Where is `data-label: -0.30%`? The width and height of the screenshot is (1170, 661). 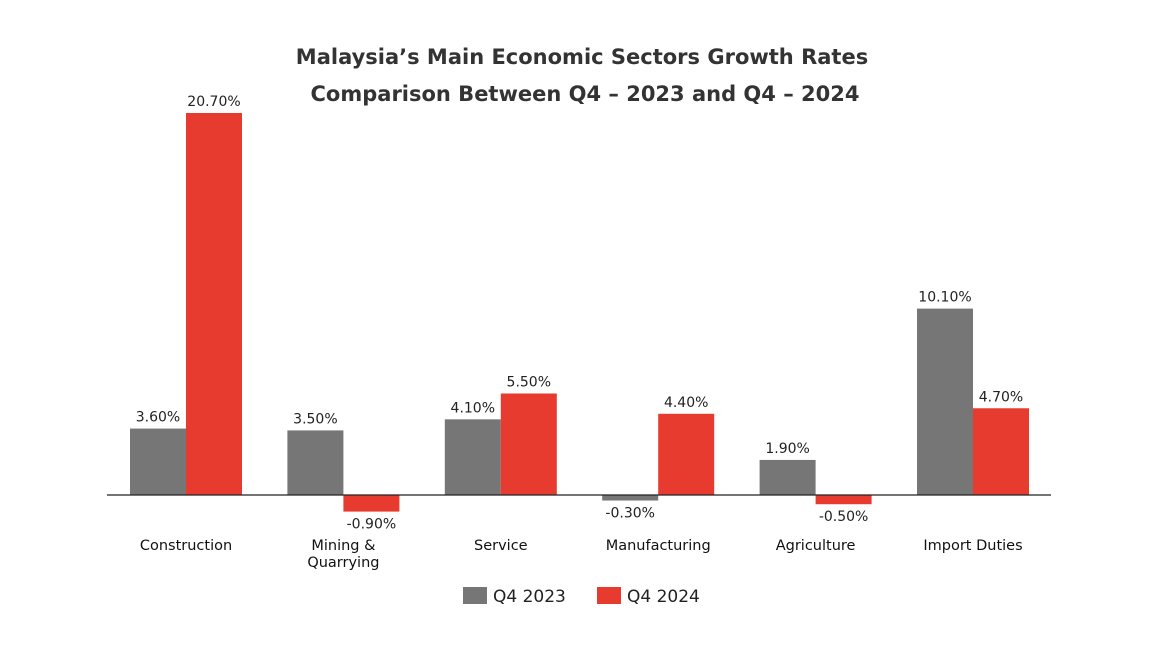 data-label: -0.30% is located at coordinates (630, 514).